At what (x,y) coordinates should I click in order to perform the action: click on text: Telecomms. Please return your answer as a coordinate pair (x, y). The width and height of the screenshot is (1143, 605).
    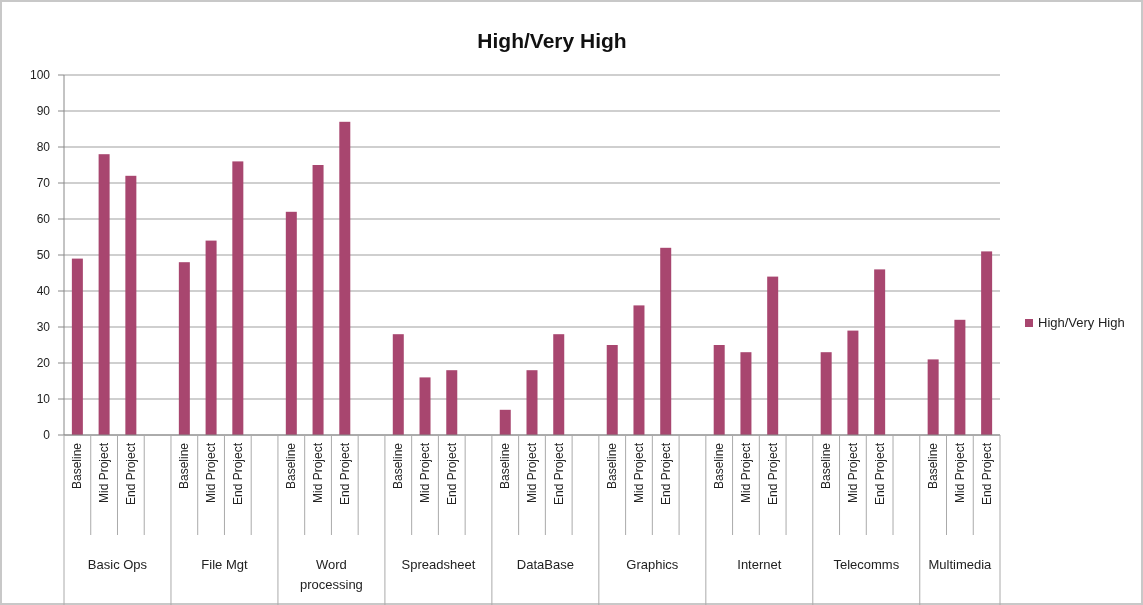
    Looking at the image, I should click on (866, 564).